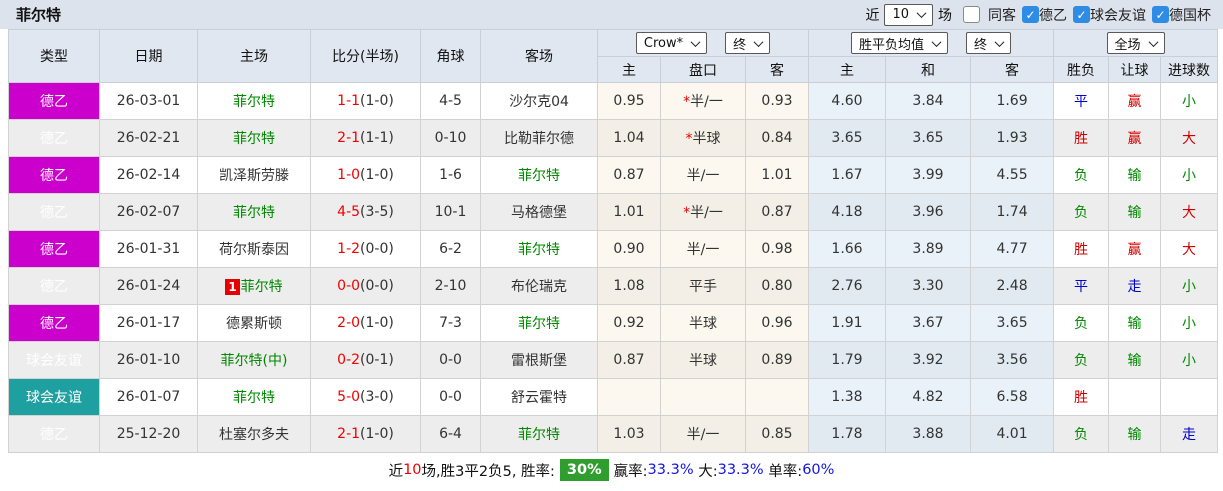  What do you see at coordinates (706, 139) in the screenshot?
I see `handicap-value: 半球` at bounding box center [706, 139].